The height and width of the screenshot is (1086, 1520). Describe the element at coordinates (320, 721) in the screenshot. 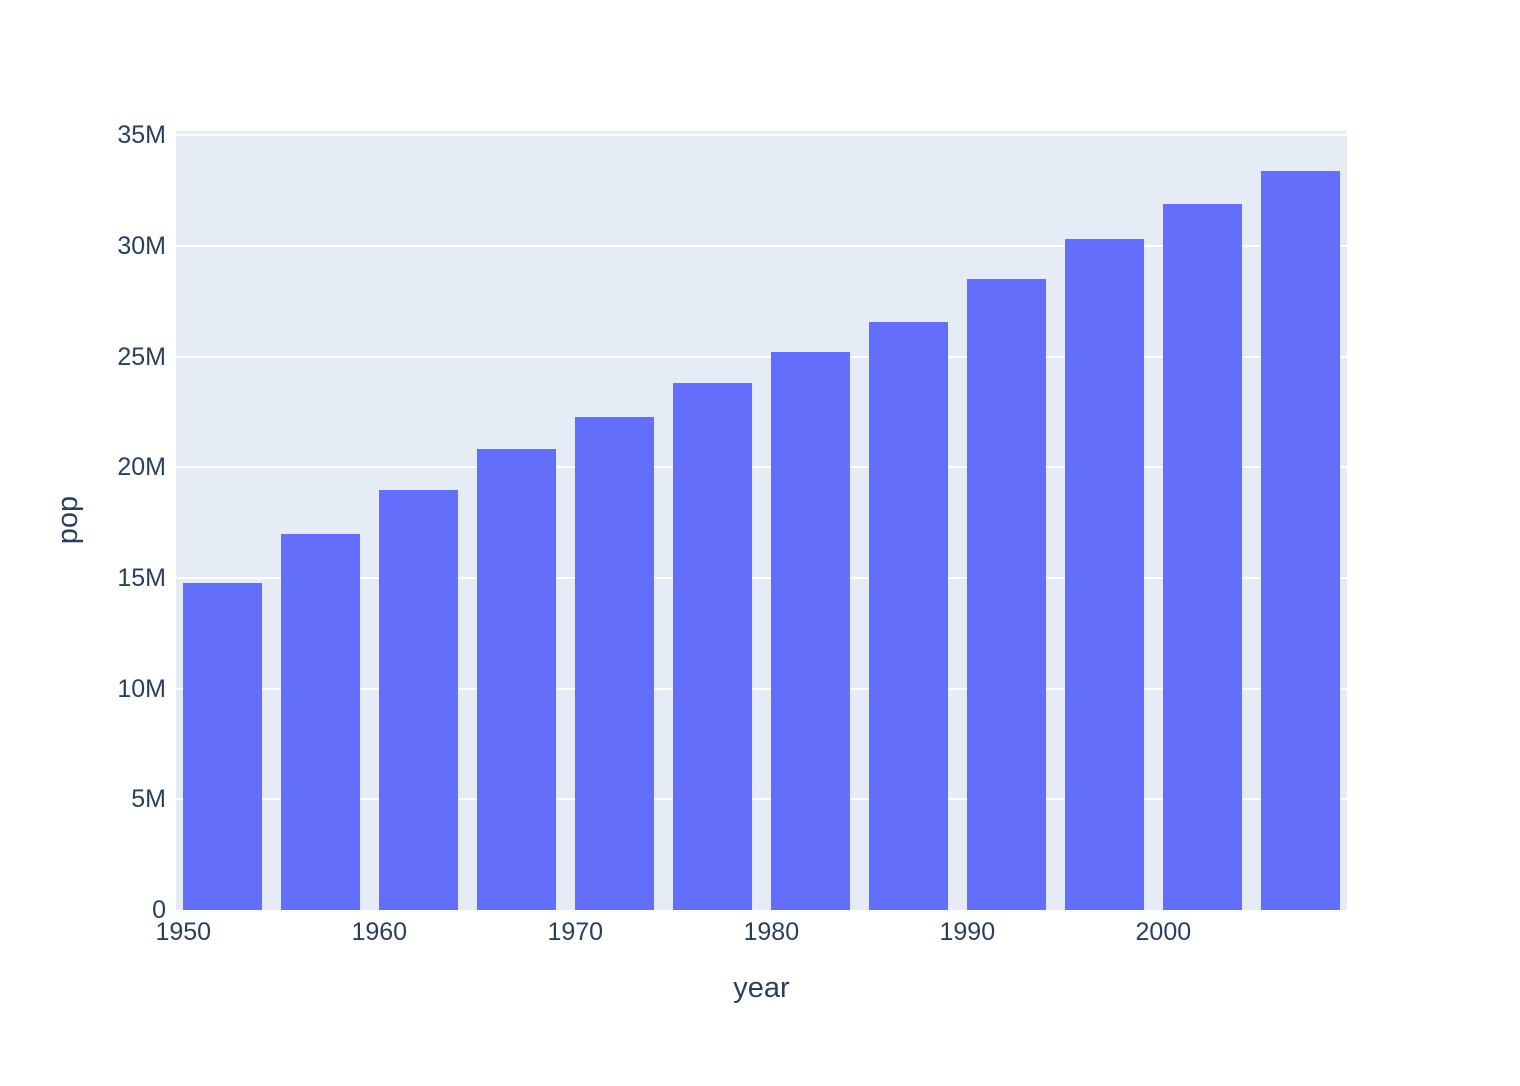

I see `bar-1957` at that location.